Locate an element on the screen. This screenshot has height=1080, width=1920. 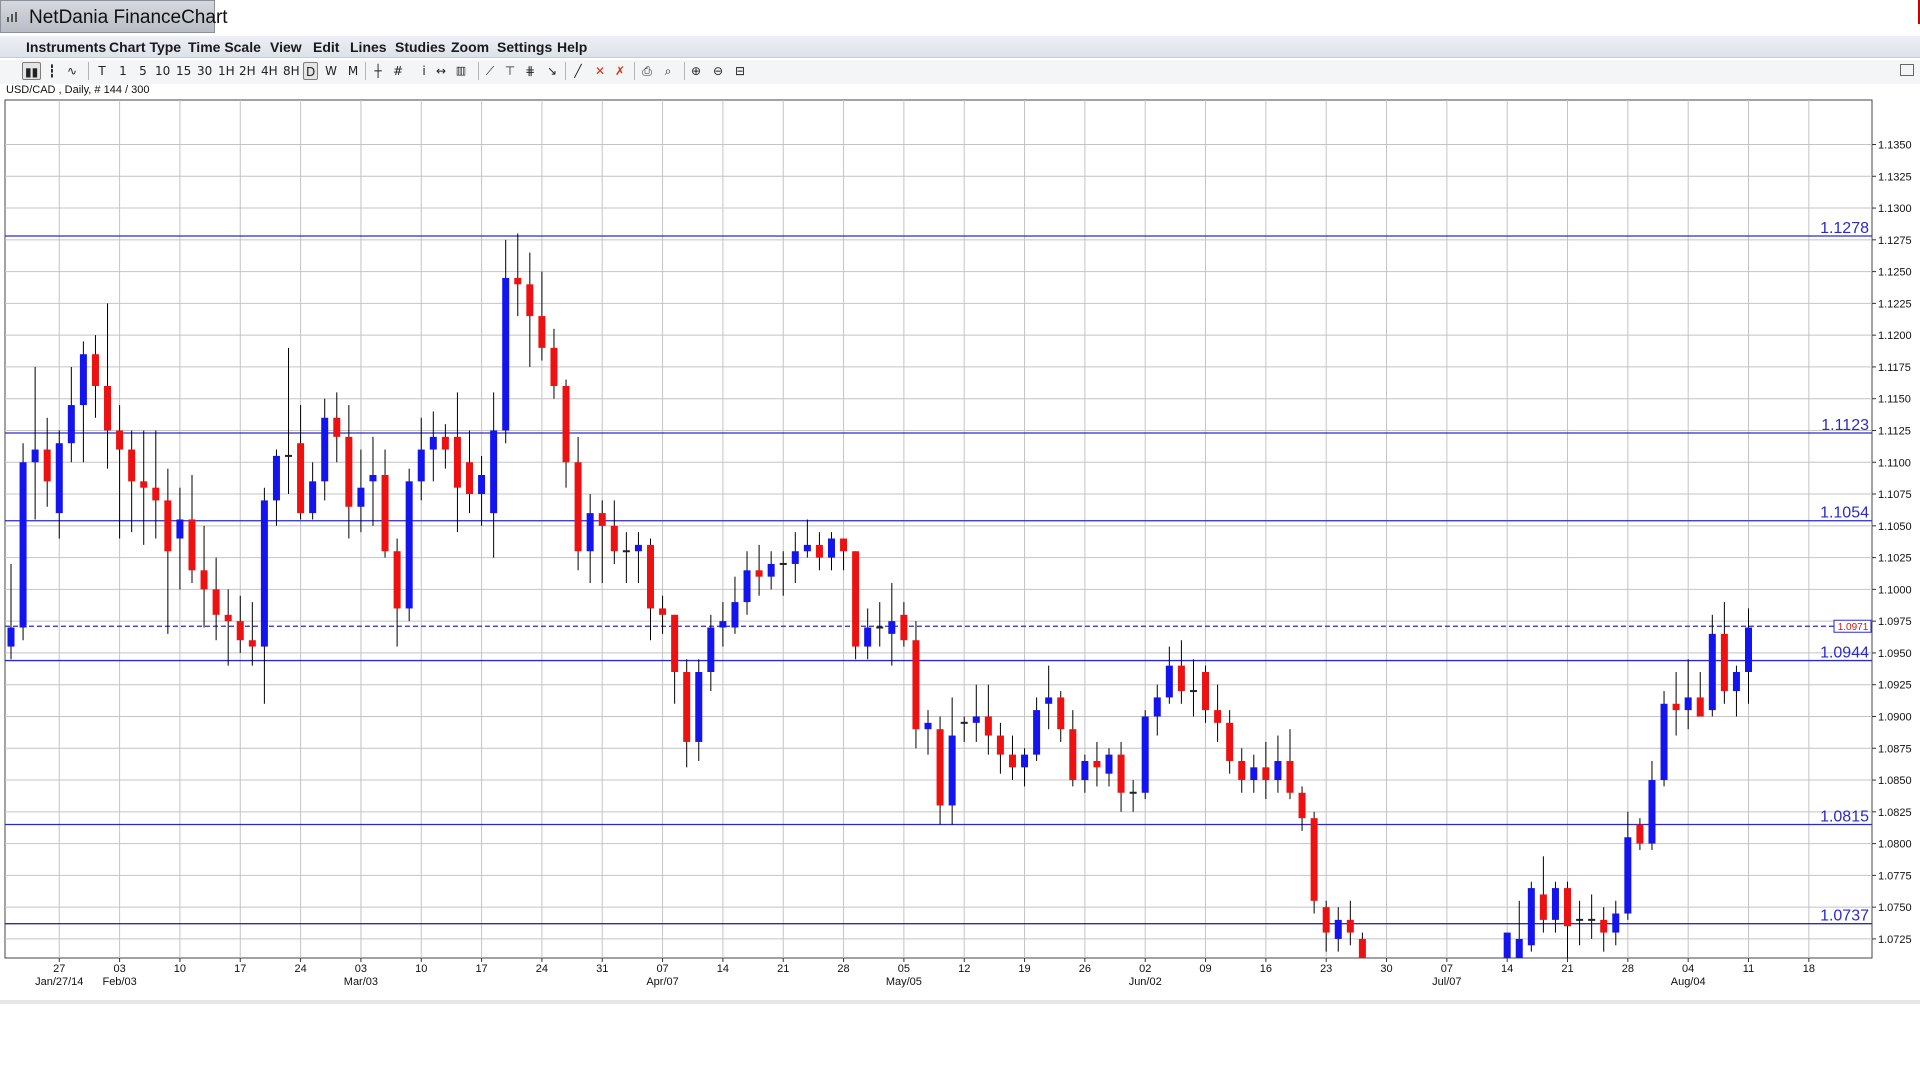
timeframe-30: 30 is located at coordinates (205, 71).